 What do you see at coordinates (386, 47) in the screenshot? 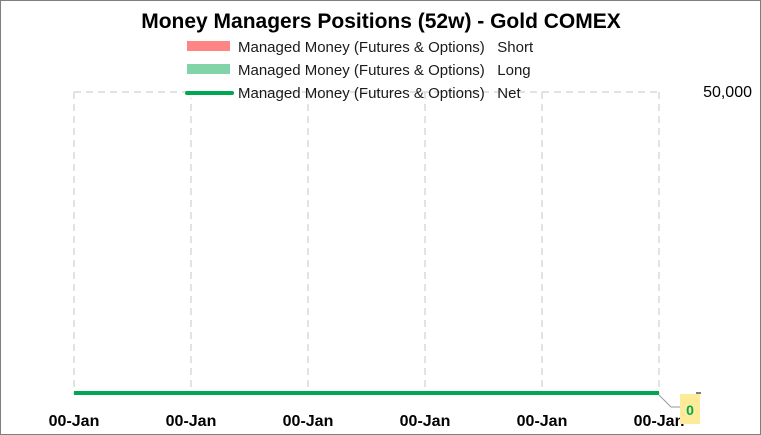
I see `legend-label: Managed Money (Futures & Options) Short` at bounding box center [386, 47].